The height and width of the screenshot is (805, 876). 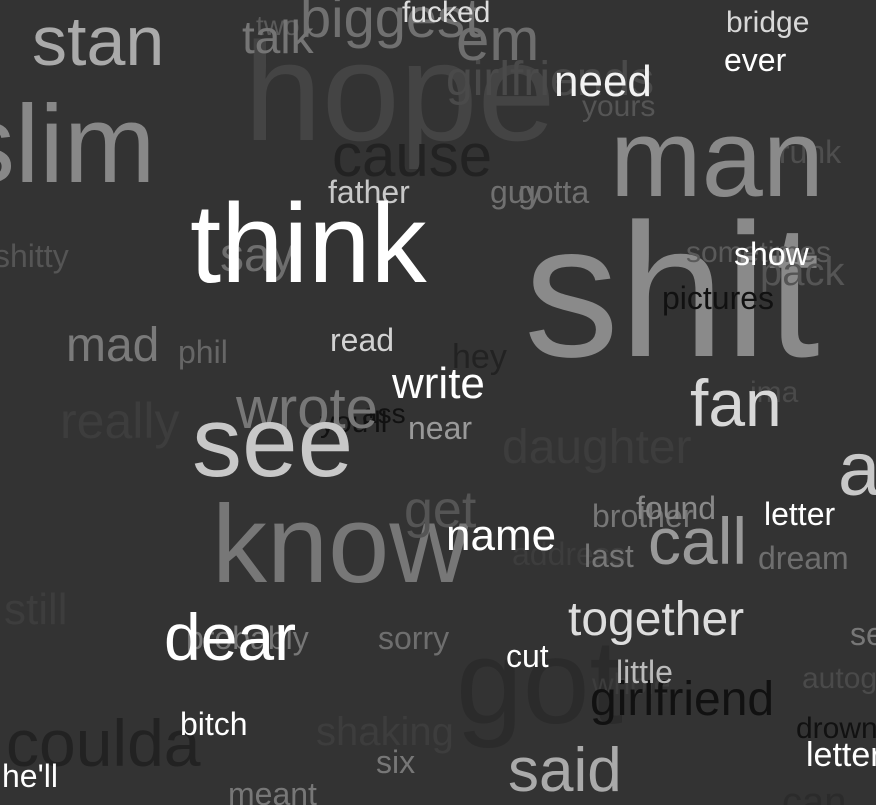 What do you see at coordinates (619, 106) in the screenshot?
I see `word-yours: yours` at bounding box center [619, 106].